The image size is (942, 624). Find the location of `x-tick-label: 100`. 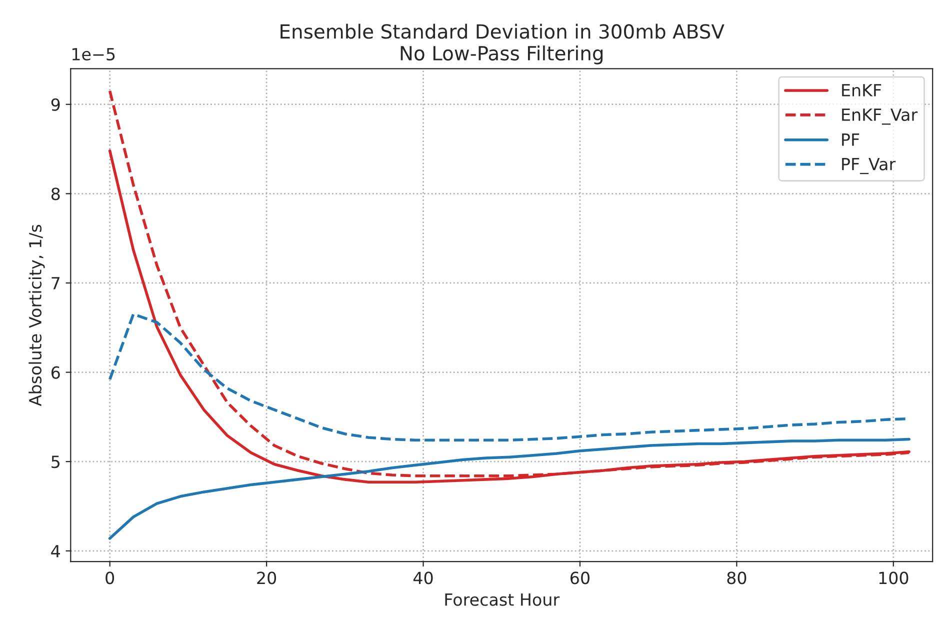

x-tick-label: 100 is located at coordinates (893, 578).